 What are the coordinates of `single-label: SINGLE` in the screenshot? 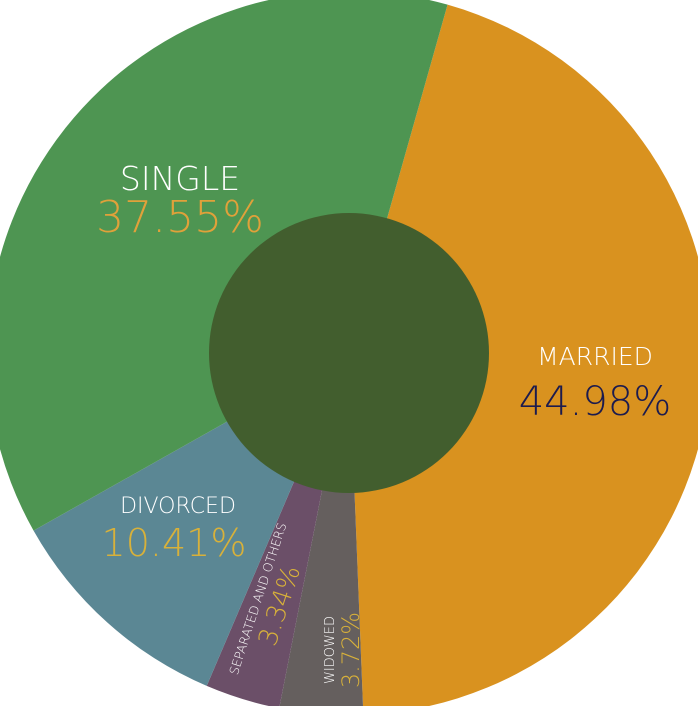 It's located at (180, 178).